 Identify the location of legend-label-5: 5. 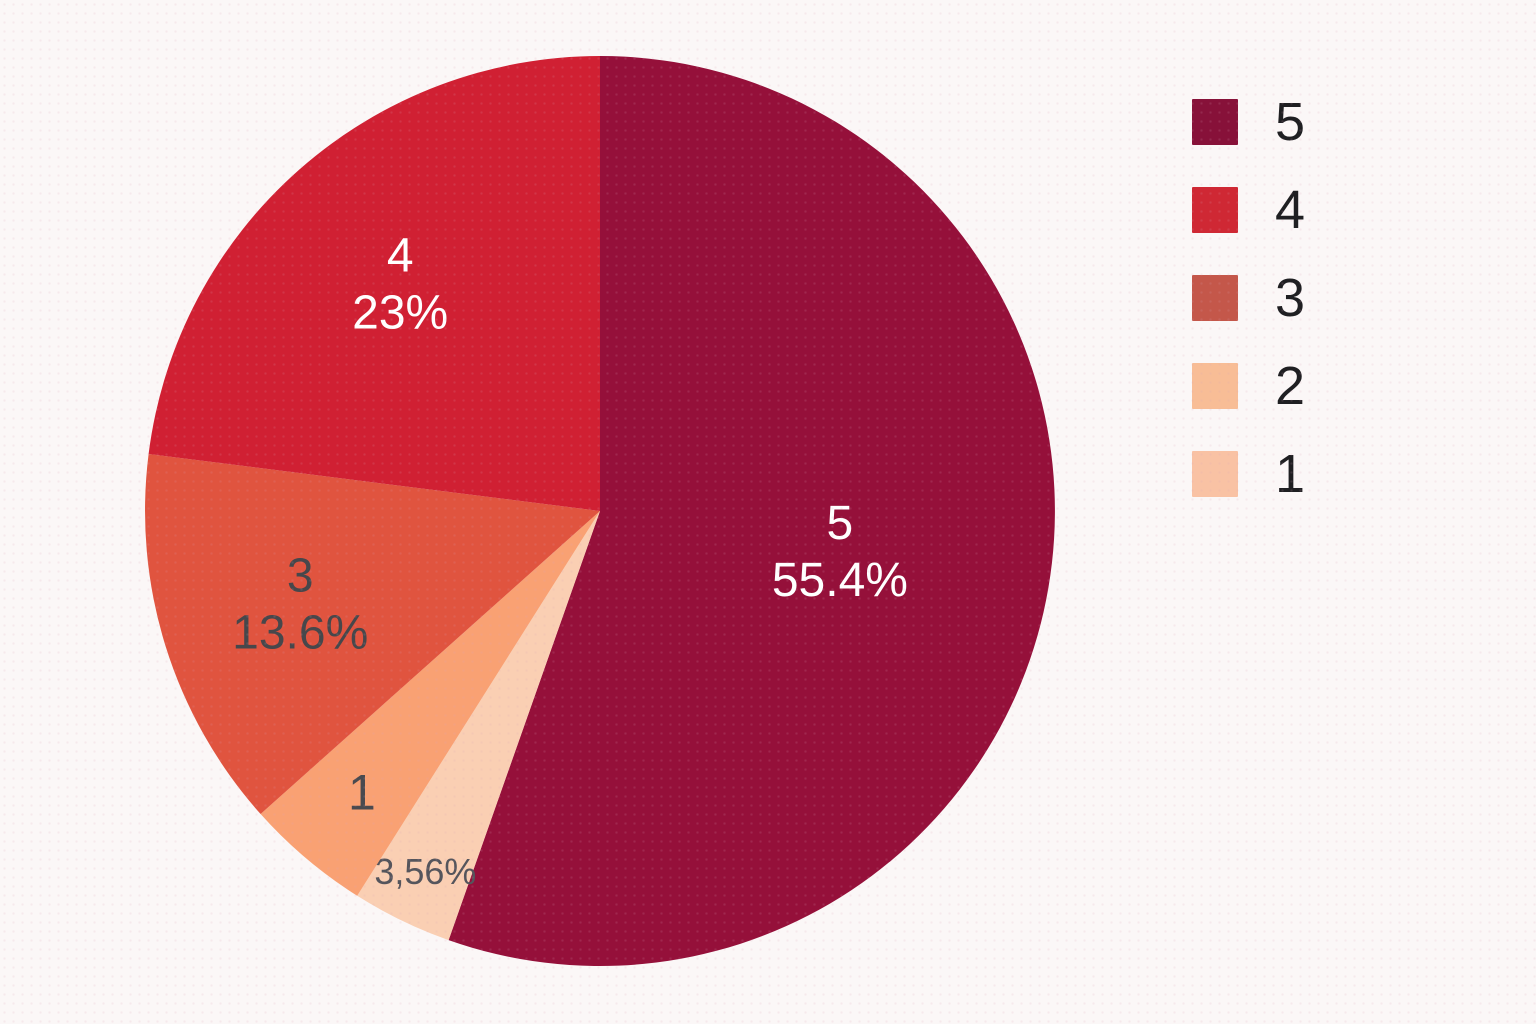
(1290, 122).